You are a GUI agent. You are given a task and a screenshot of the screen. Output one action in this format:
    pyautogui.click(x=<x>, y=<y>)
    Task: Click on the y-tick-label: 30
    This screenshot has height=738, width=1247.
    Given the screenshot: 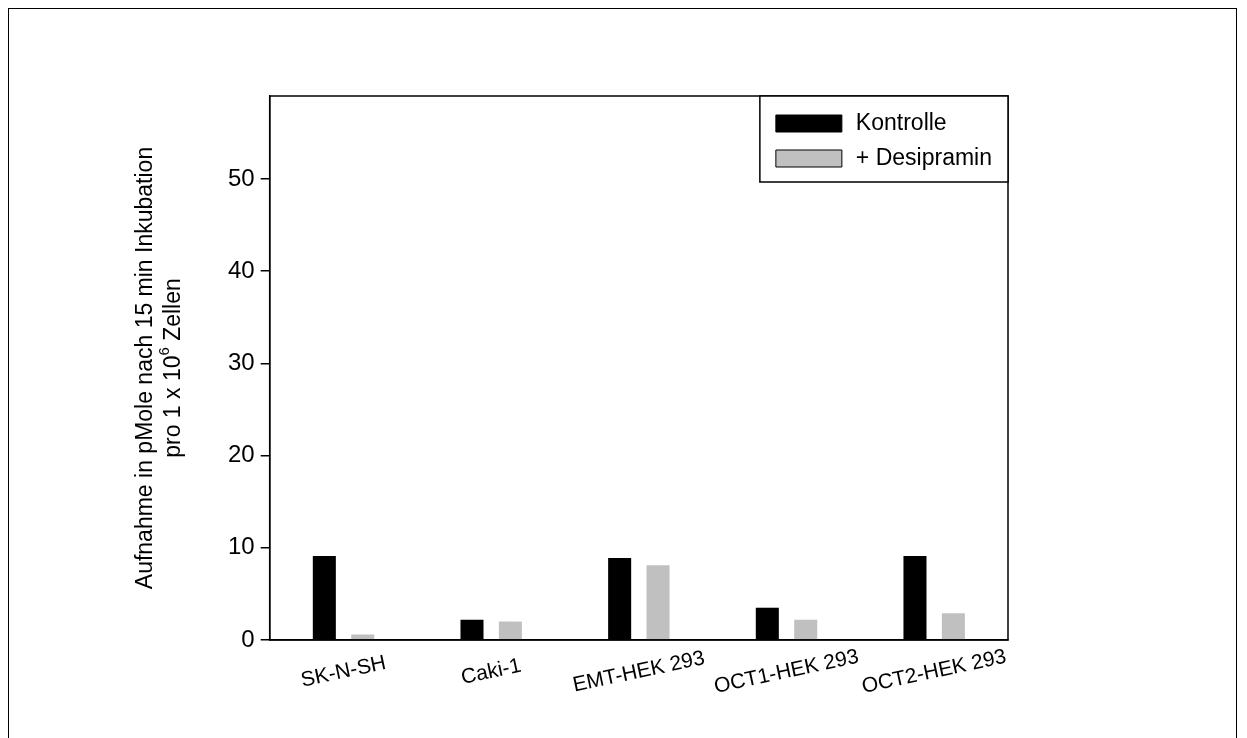 What is the action you would take?
    pyautogui.click(x=241, y=362)
    